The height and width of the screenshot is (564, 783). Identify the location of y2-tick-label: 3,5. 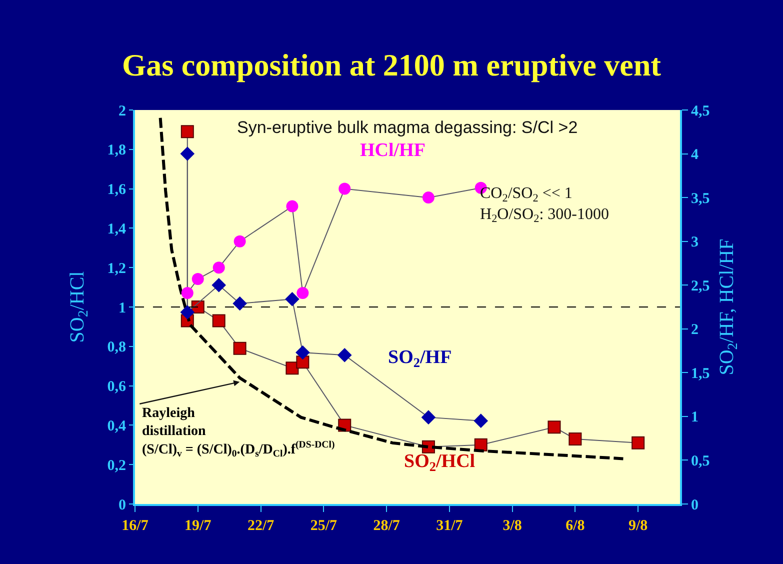
(700, 198).